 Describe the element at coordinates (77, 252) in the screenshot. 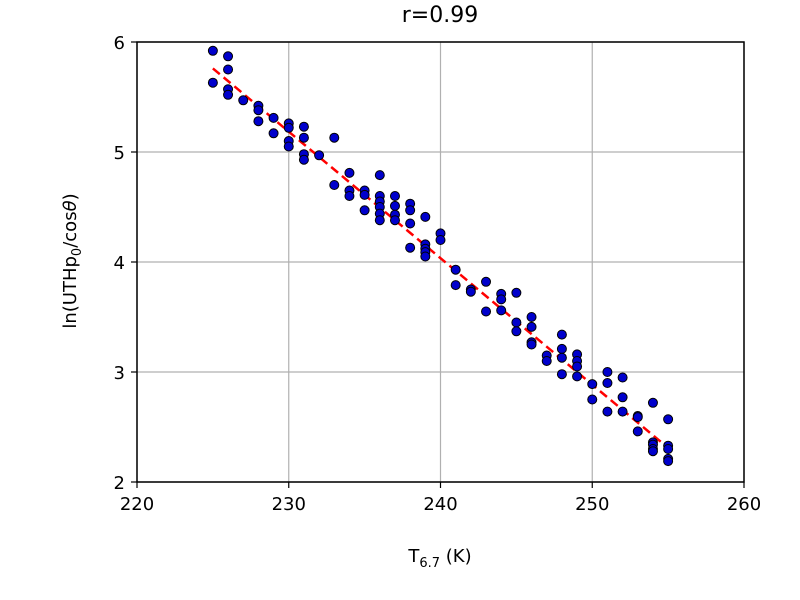

I see `y-axis-label-sub: 0` at that location.